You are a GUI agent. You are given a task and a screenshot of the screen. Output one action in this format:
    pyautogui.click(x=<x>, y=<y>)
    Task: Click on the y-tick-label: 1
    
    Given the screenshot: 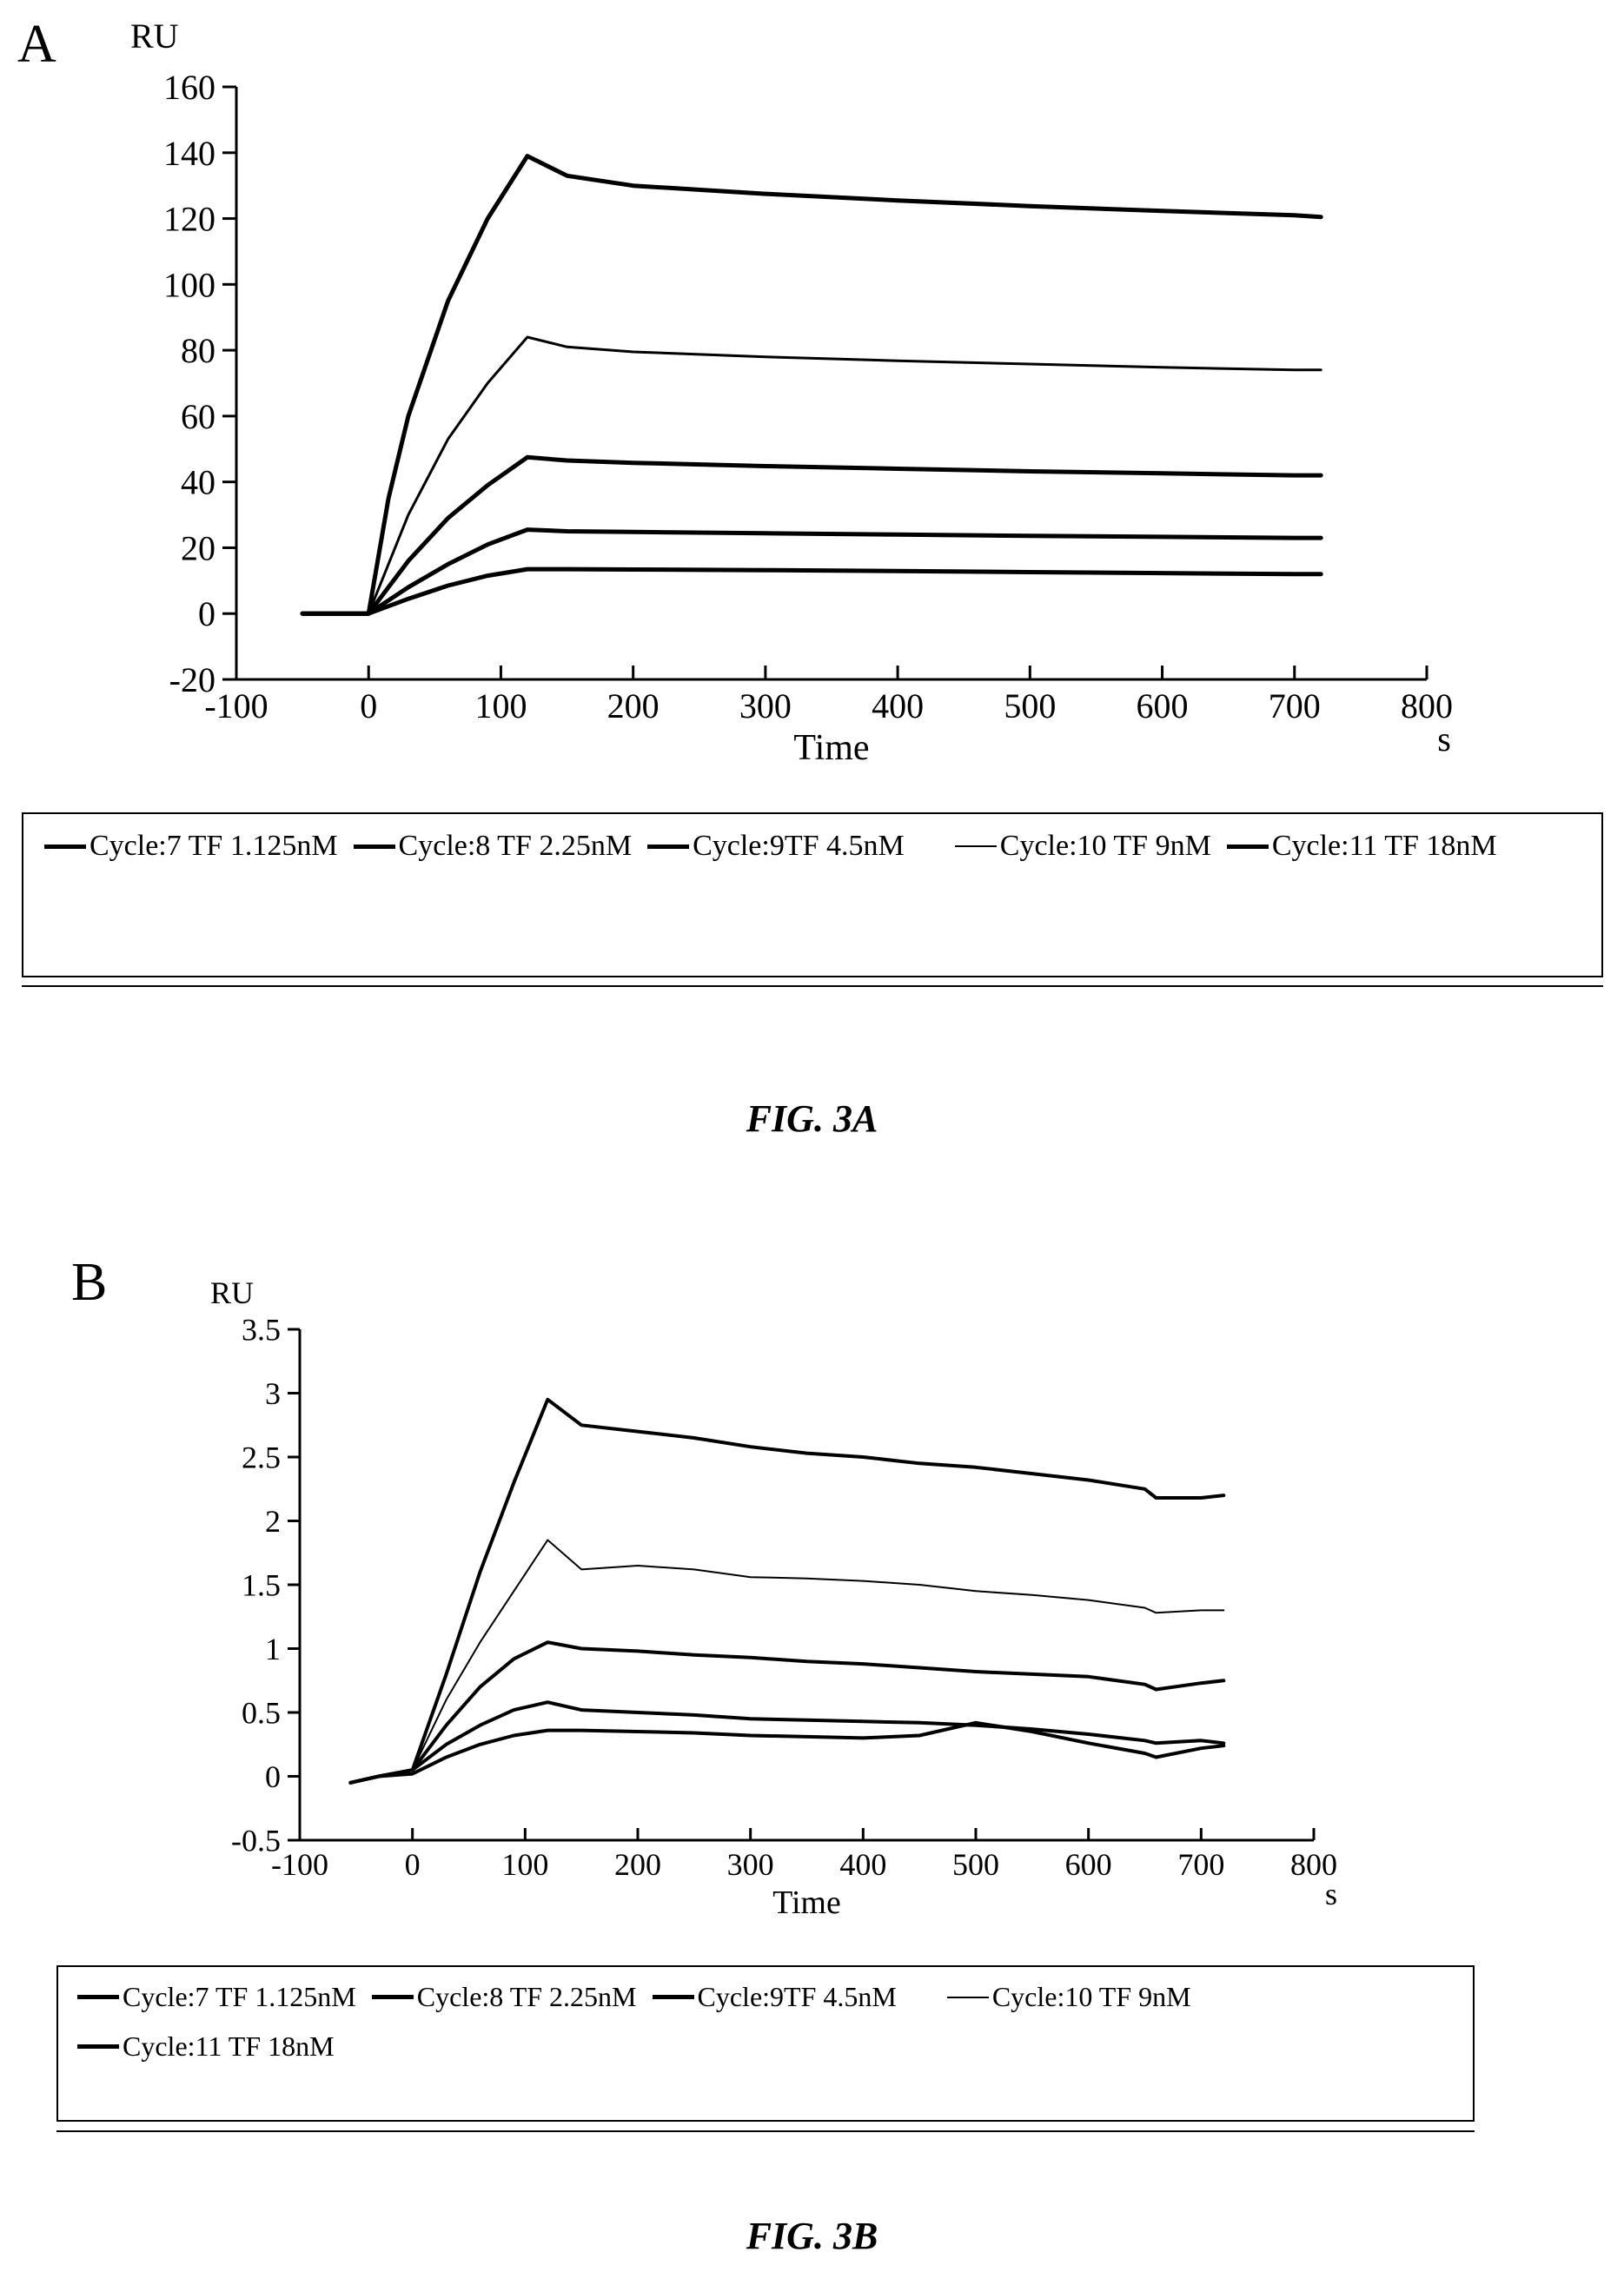 What is the action you would take?
    pyautogui.click(x=273, y=1649)
    